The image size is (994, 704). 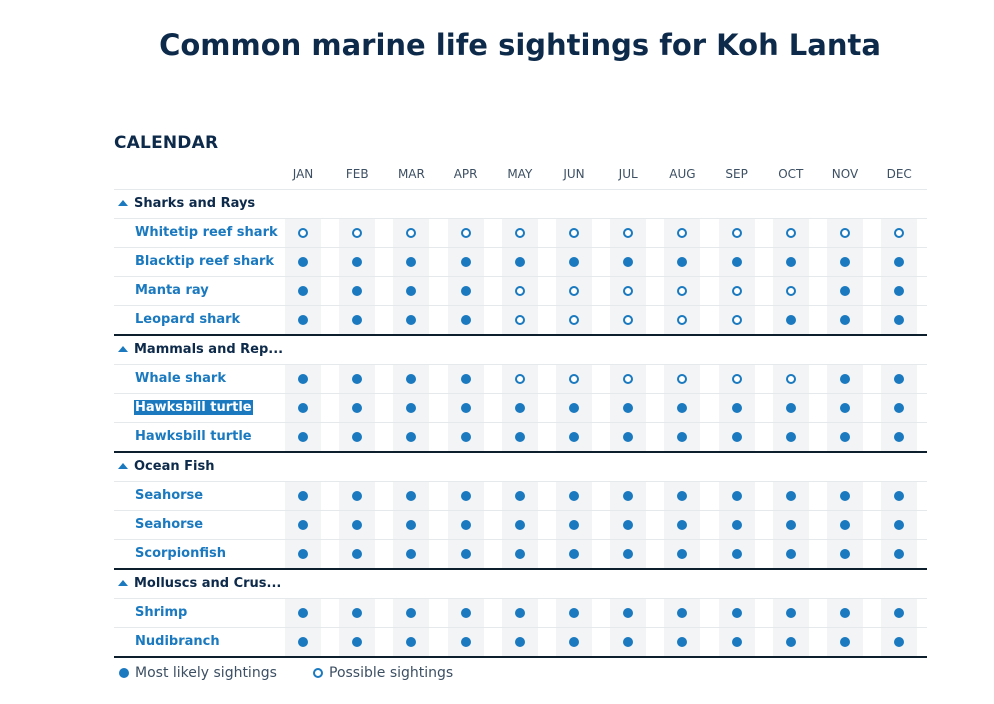 What do you see at coordinates (520, 555) in the screenshot?
I see `species-row: Scorpionfish` at bounding box center [520, 555].